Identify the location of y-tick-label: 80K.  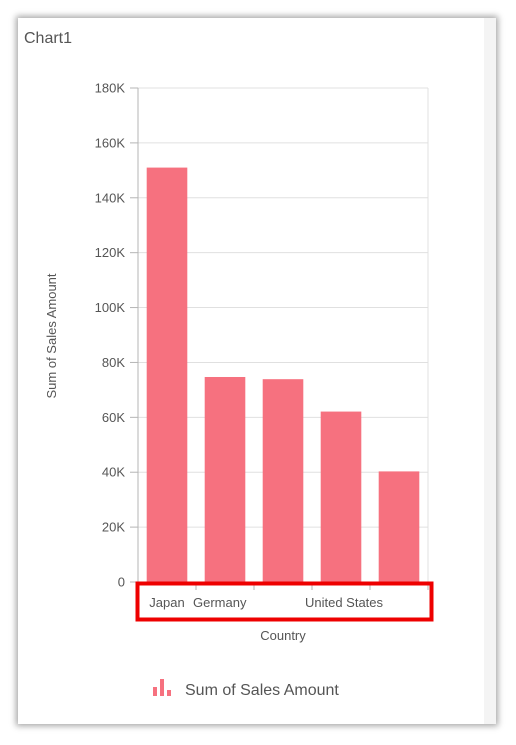
(113, 362).